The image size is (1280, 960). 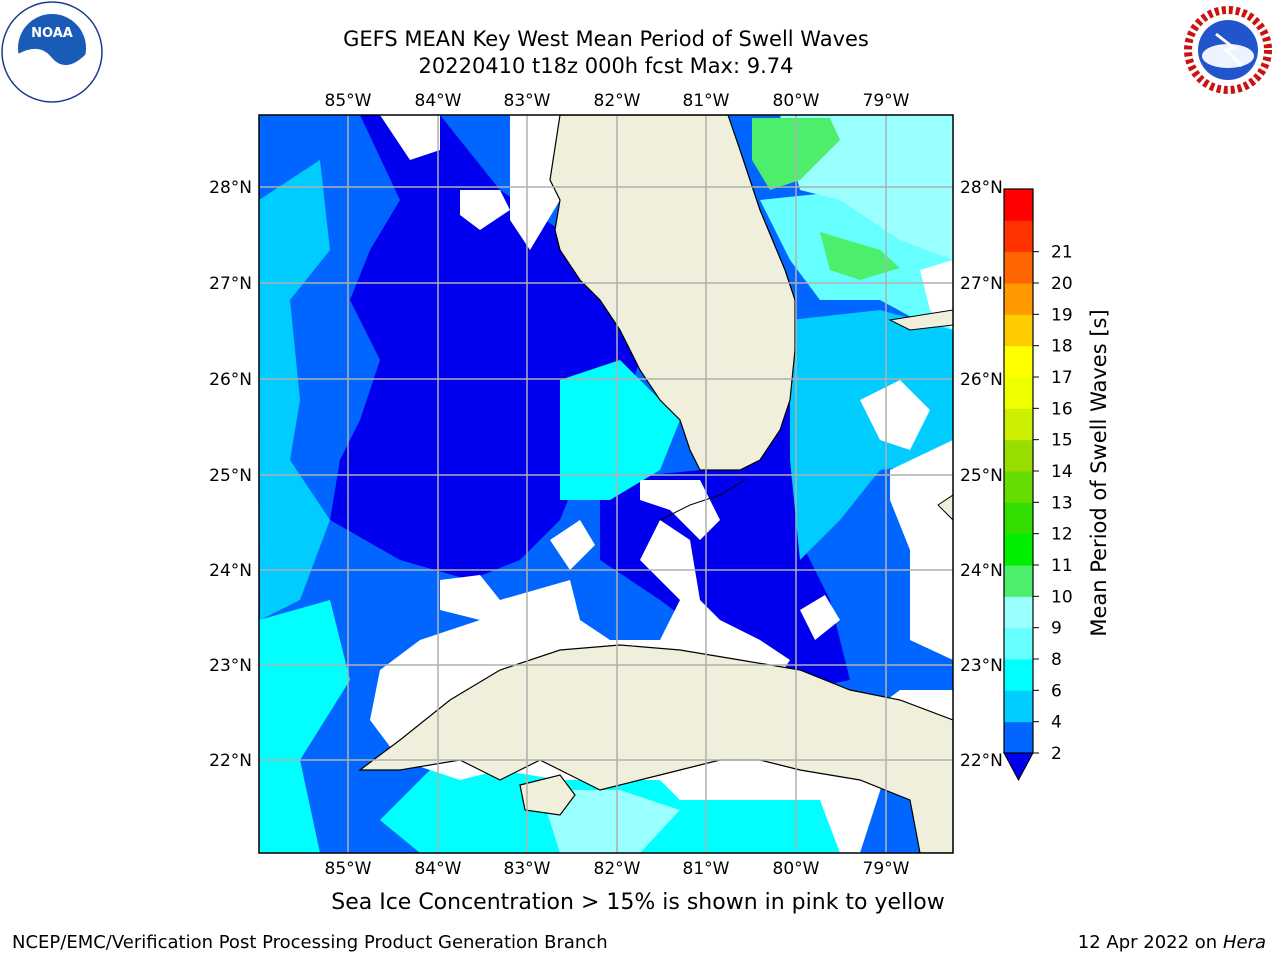 I want to click on lat-tick-left: 23°N, so click(x=230, y=666).